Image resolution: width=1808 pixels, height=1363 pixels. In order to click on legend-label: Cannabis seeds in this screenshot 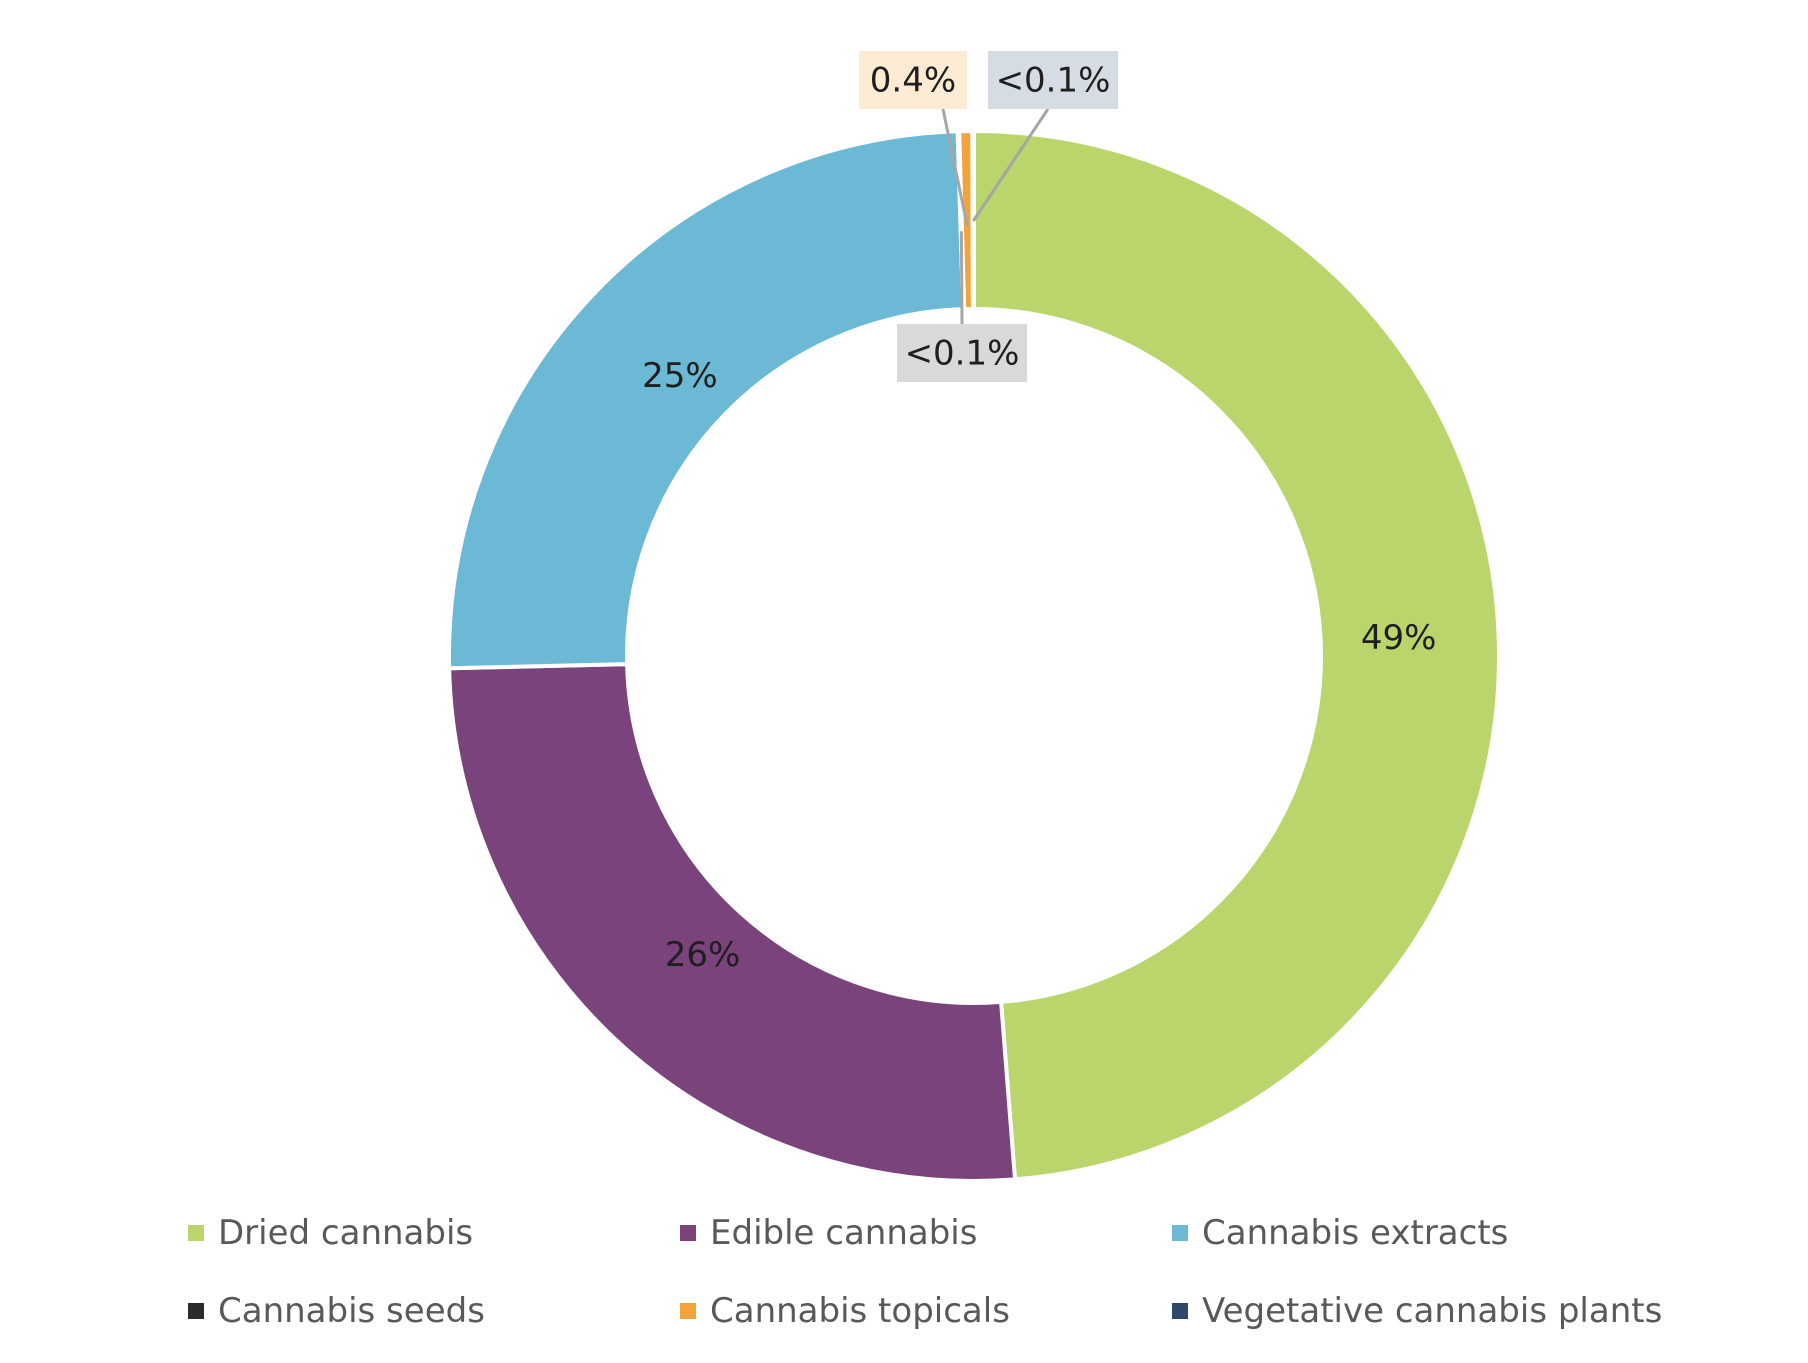, I will do `click(351, 1311)`.